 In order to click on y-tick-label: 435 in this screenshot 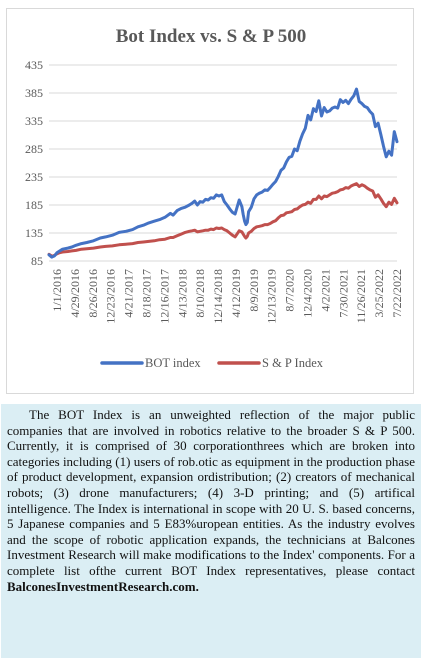, I will do `click(34, 65)`.